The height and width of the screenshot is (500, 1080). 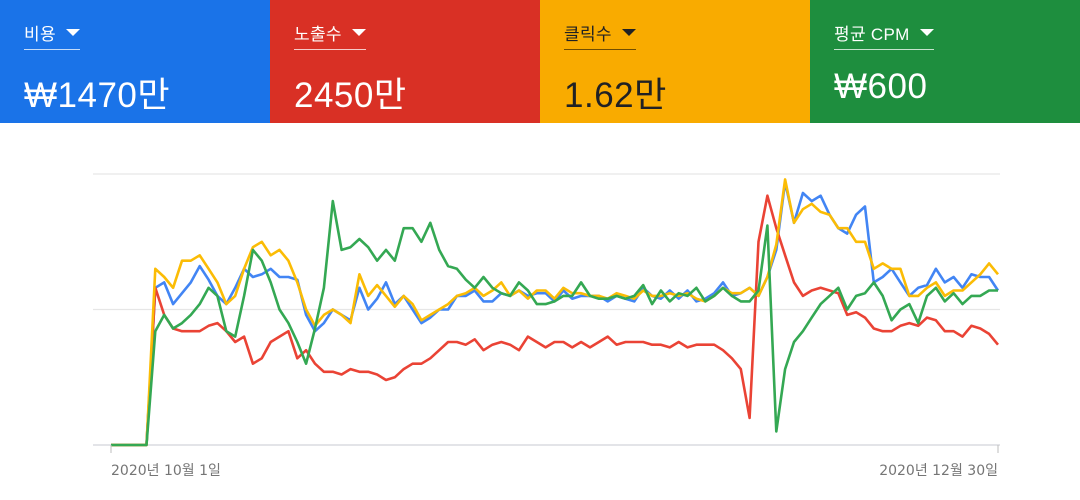 I want to click on metric-label: 비용, so click(x=40, y=34).